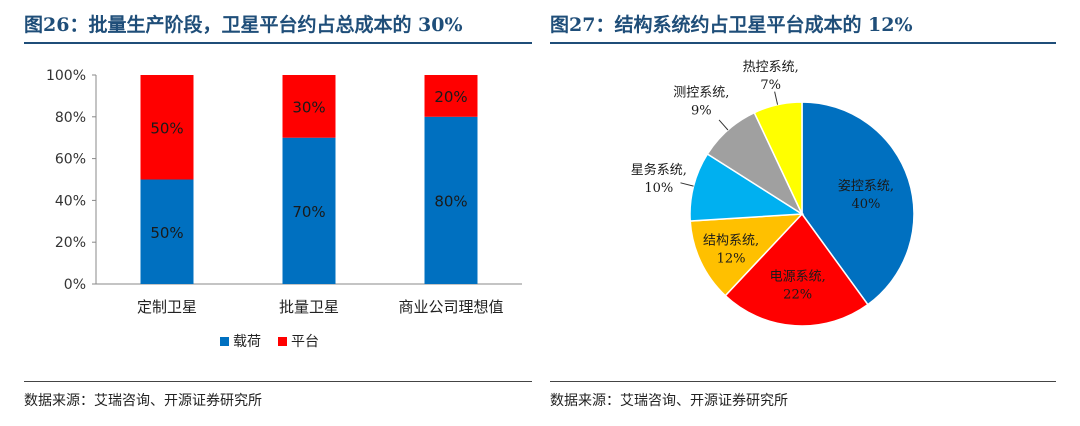 Image resolution: width=1080 pixels, height=426 pixels. What do you see at coordinates (731, 258) in the screenshot?
I see `pie-value-label: 12%` at bounding box center [731, 258].